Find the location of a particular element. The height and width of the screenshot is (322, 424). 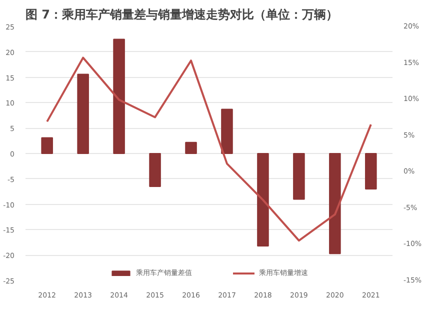

chart-title: 图 7：乘用车产销量差与销量增速走势对比（单位：万辆） is located at coordinates (182, 15).